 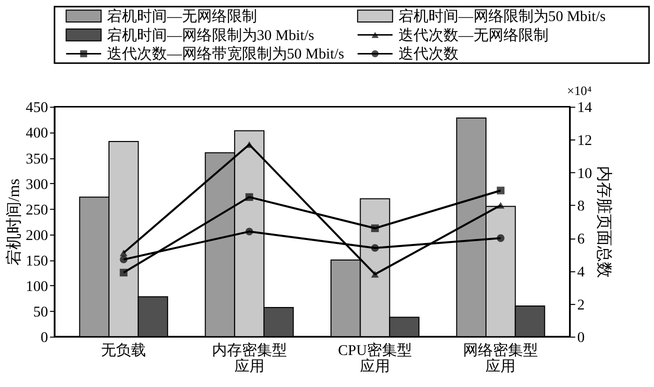 What do you see at coordinates (225, 54) in the screenshot?
I see `legend-label: 迭代次数—网络带宽限制为50 Mbit/s` at bounding box center [225, 54].